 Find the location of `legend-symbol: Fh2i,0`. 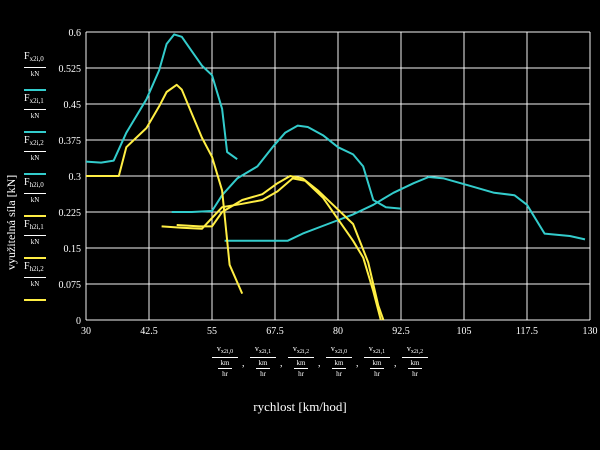

legend-symbol: Fh2i,0 is located at coordinates (34, 183).